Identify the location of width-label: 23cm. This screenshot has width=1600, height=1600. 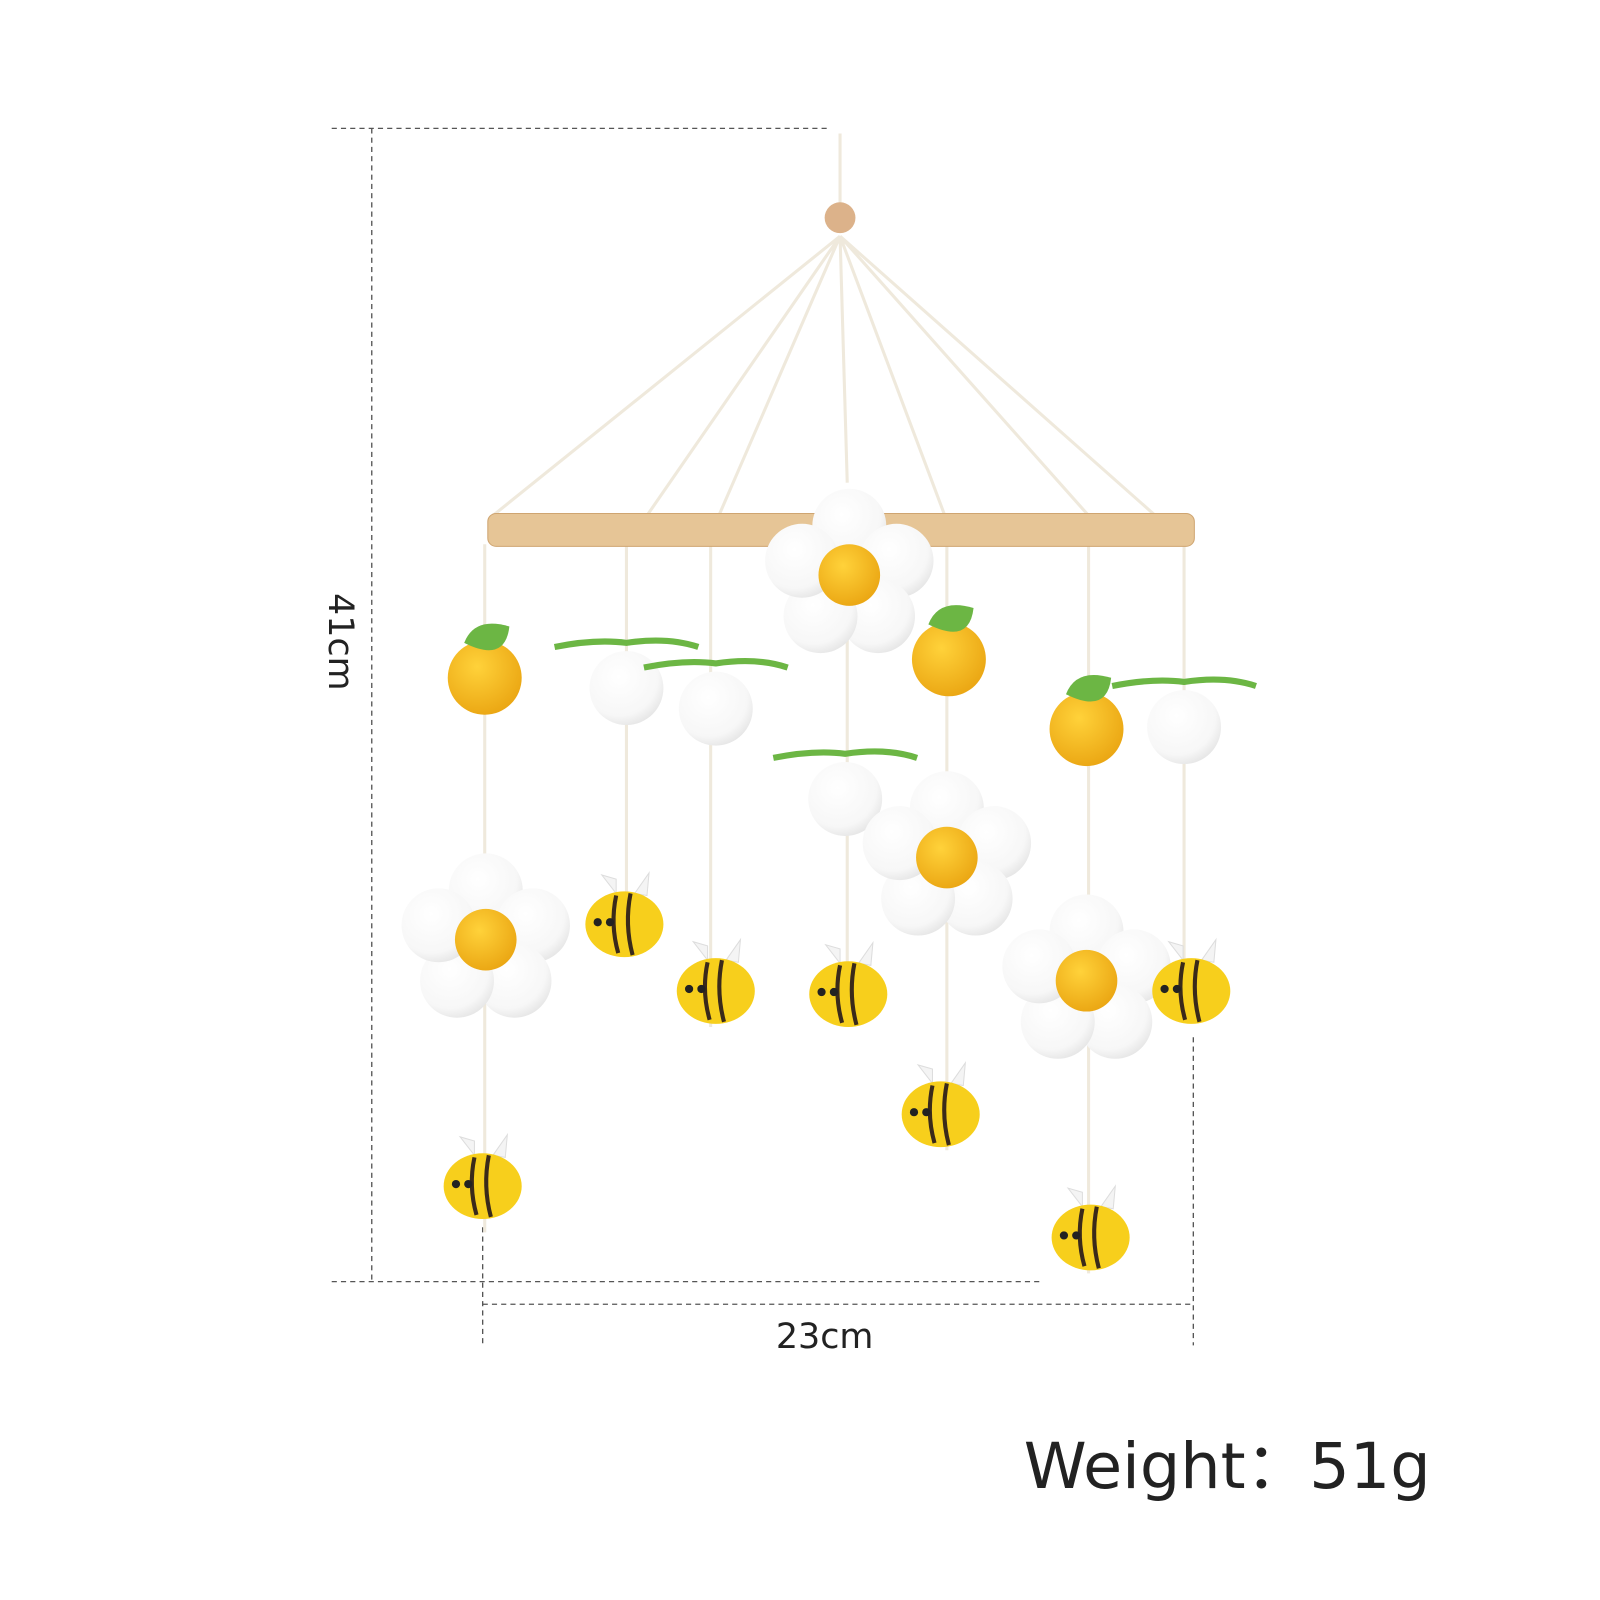
(825, 1337).